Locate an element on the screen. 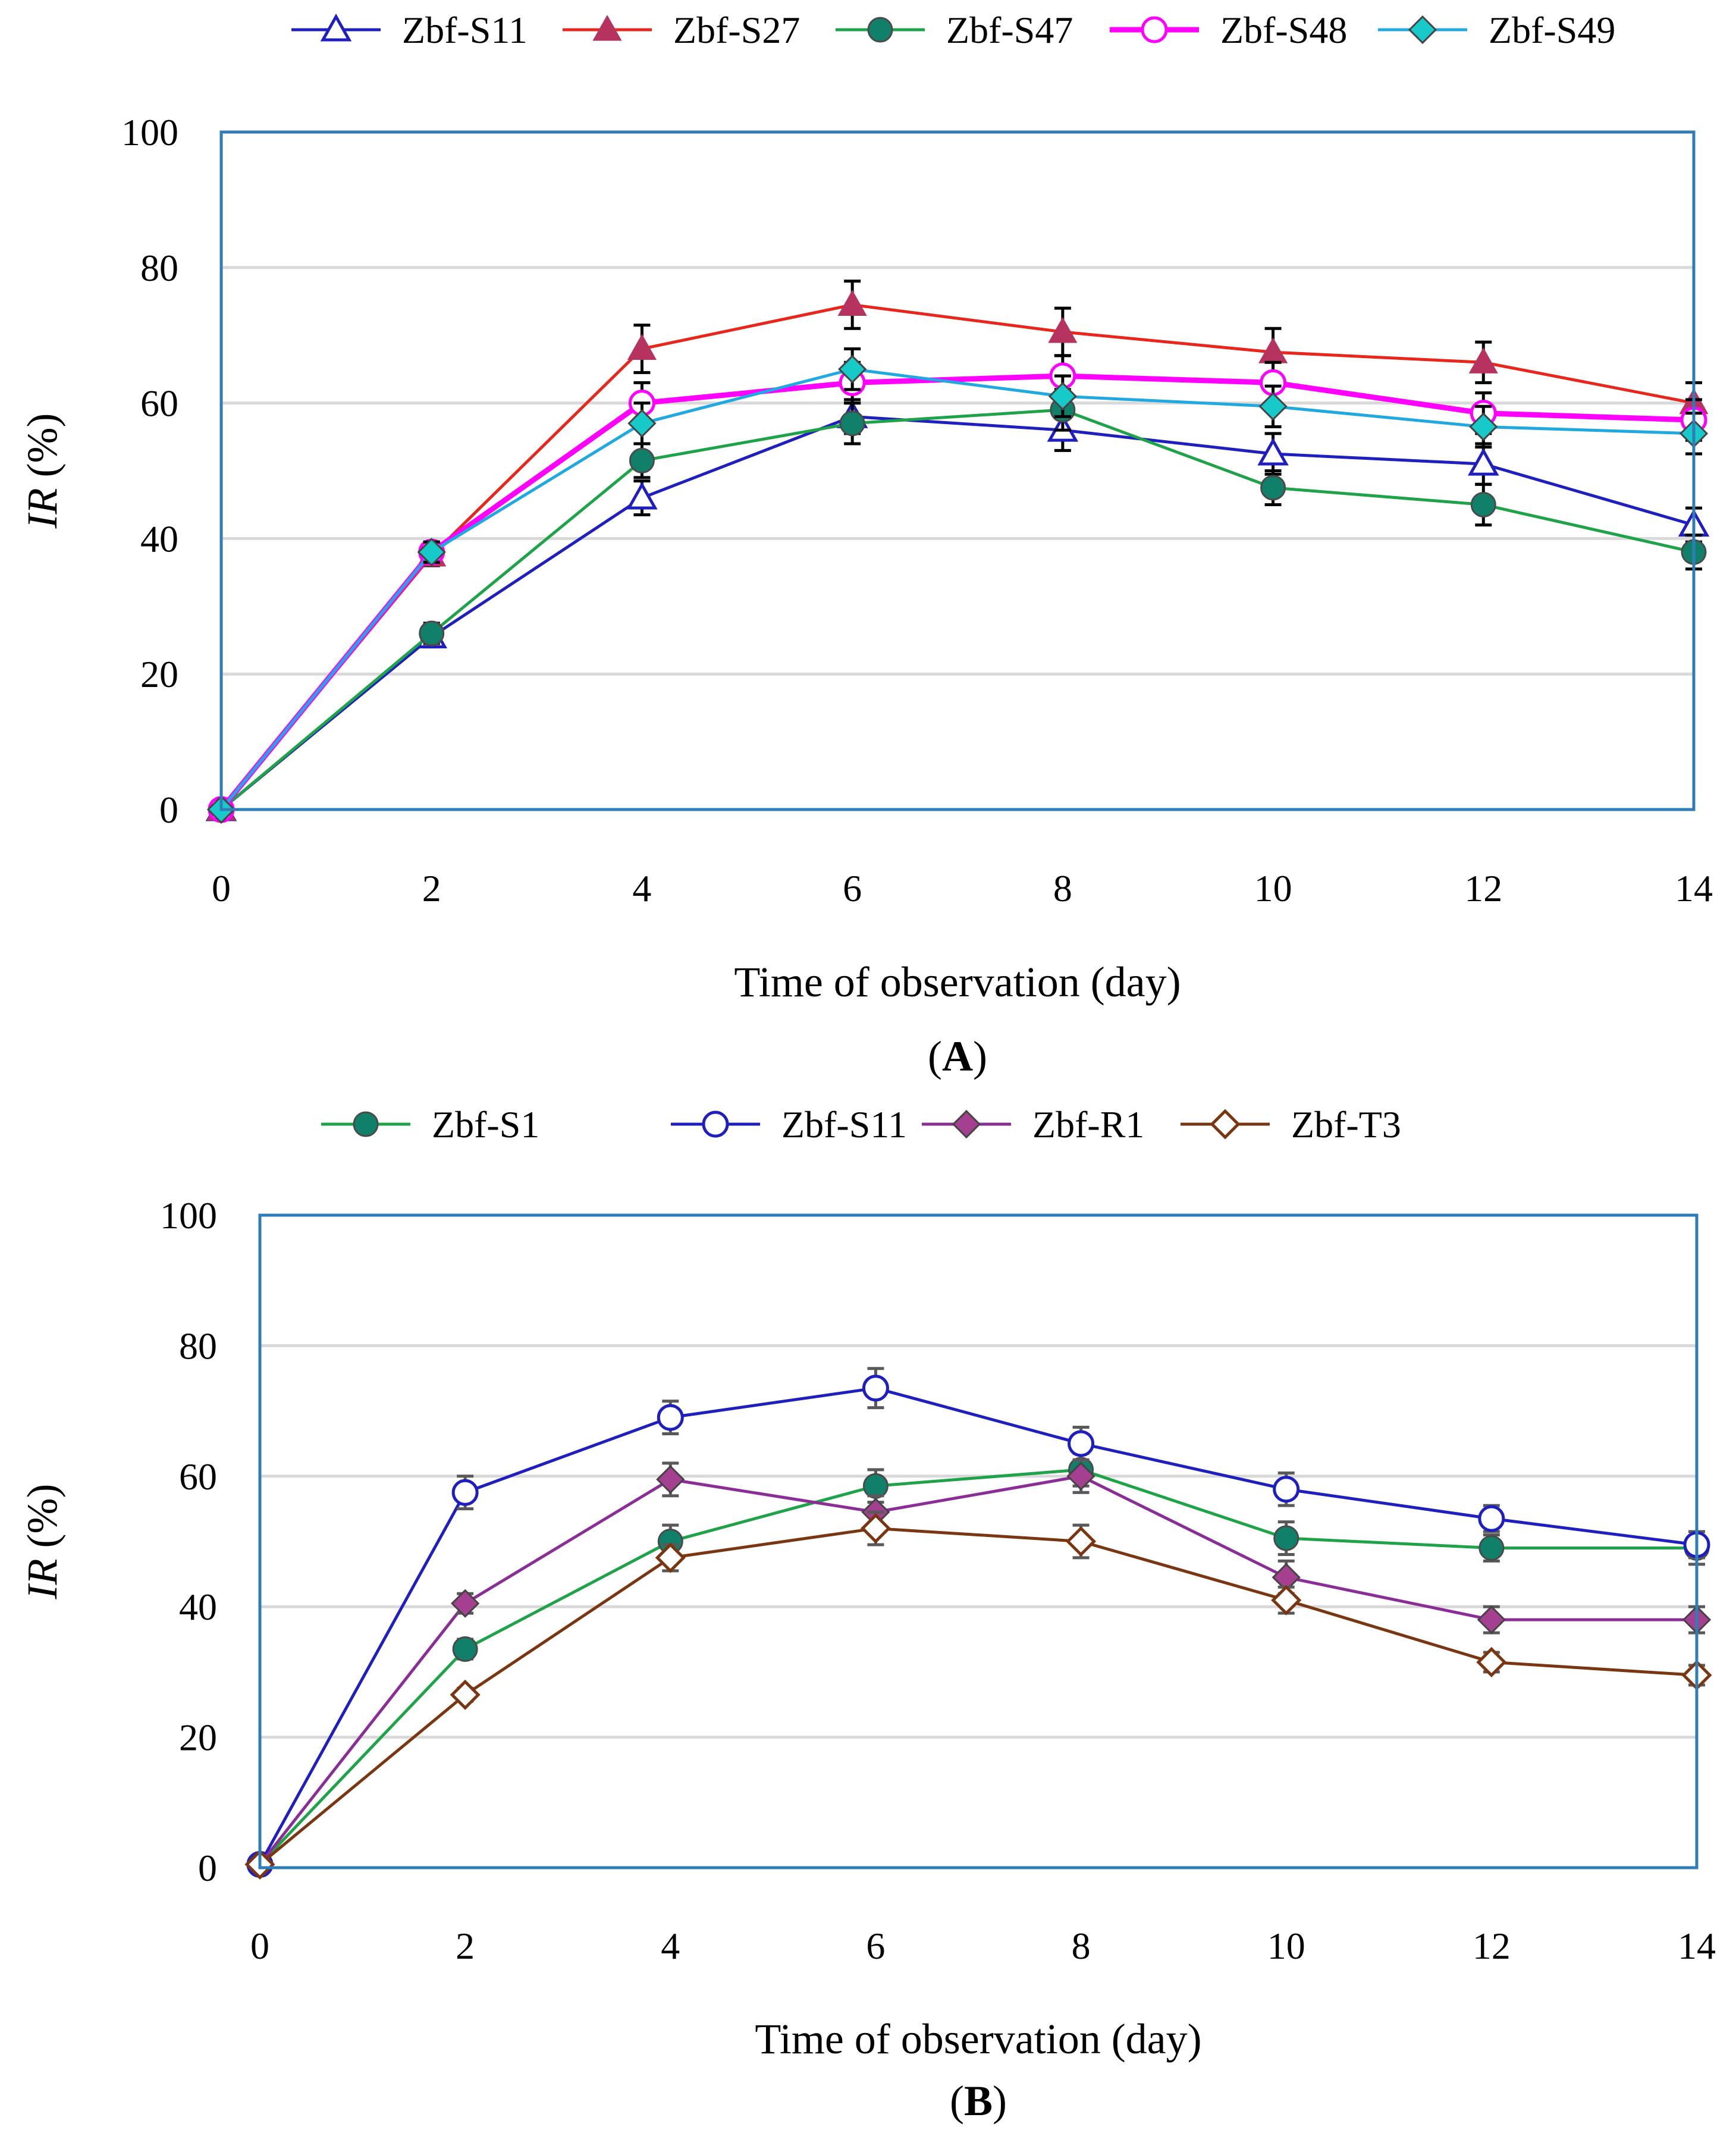  legend-label: Zbf-S48 is located at coordinates (1283, 30).